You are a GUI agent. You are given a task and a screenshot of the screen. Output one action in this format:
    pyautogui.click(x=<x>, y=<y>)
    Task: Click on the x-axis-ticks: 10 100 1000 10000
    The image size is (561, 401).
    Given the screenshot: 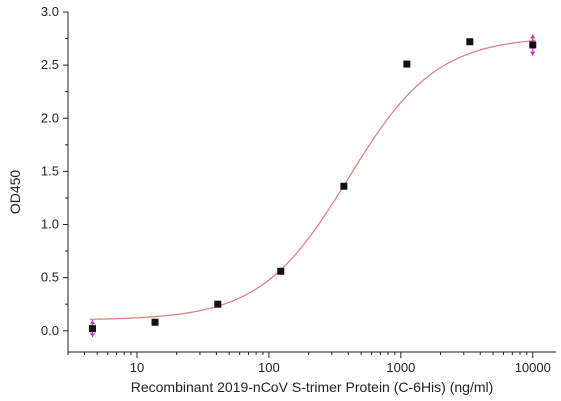 What is the action you would take?
    pyautogui.click(x=309, y=363)
    